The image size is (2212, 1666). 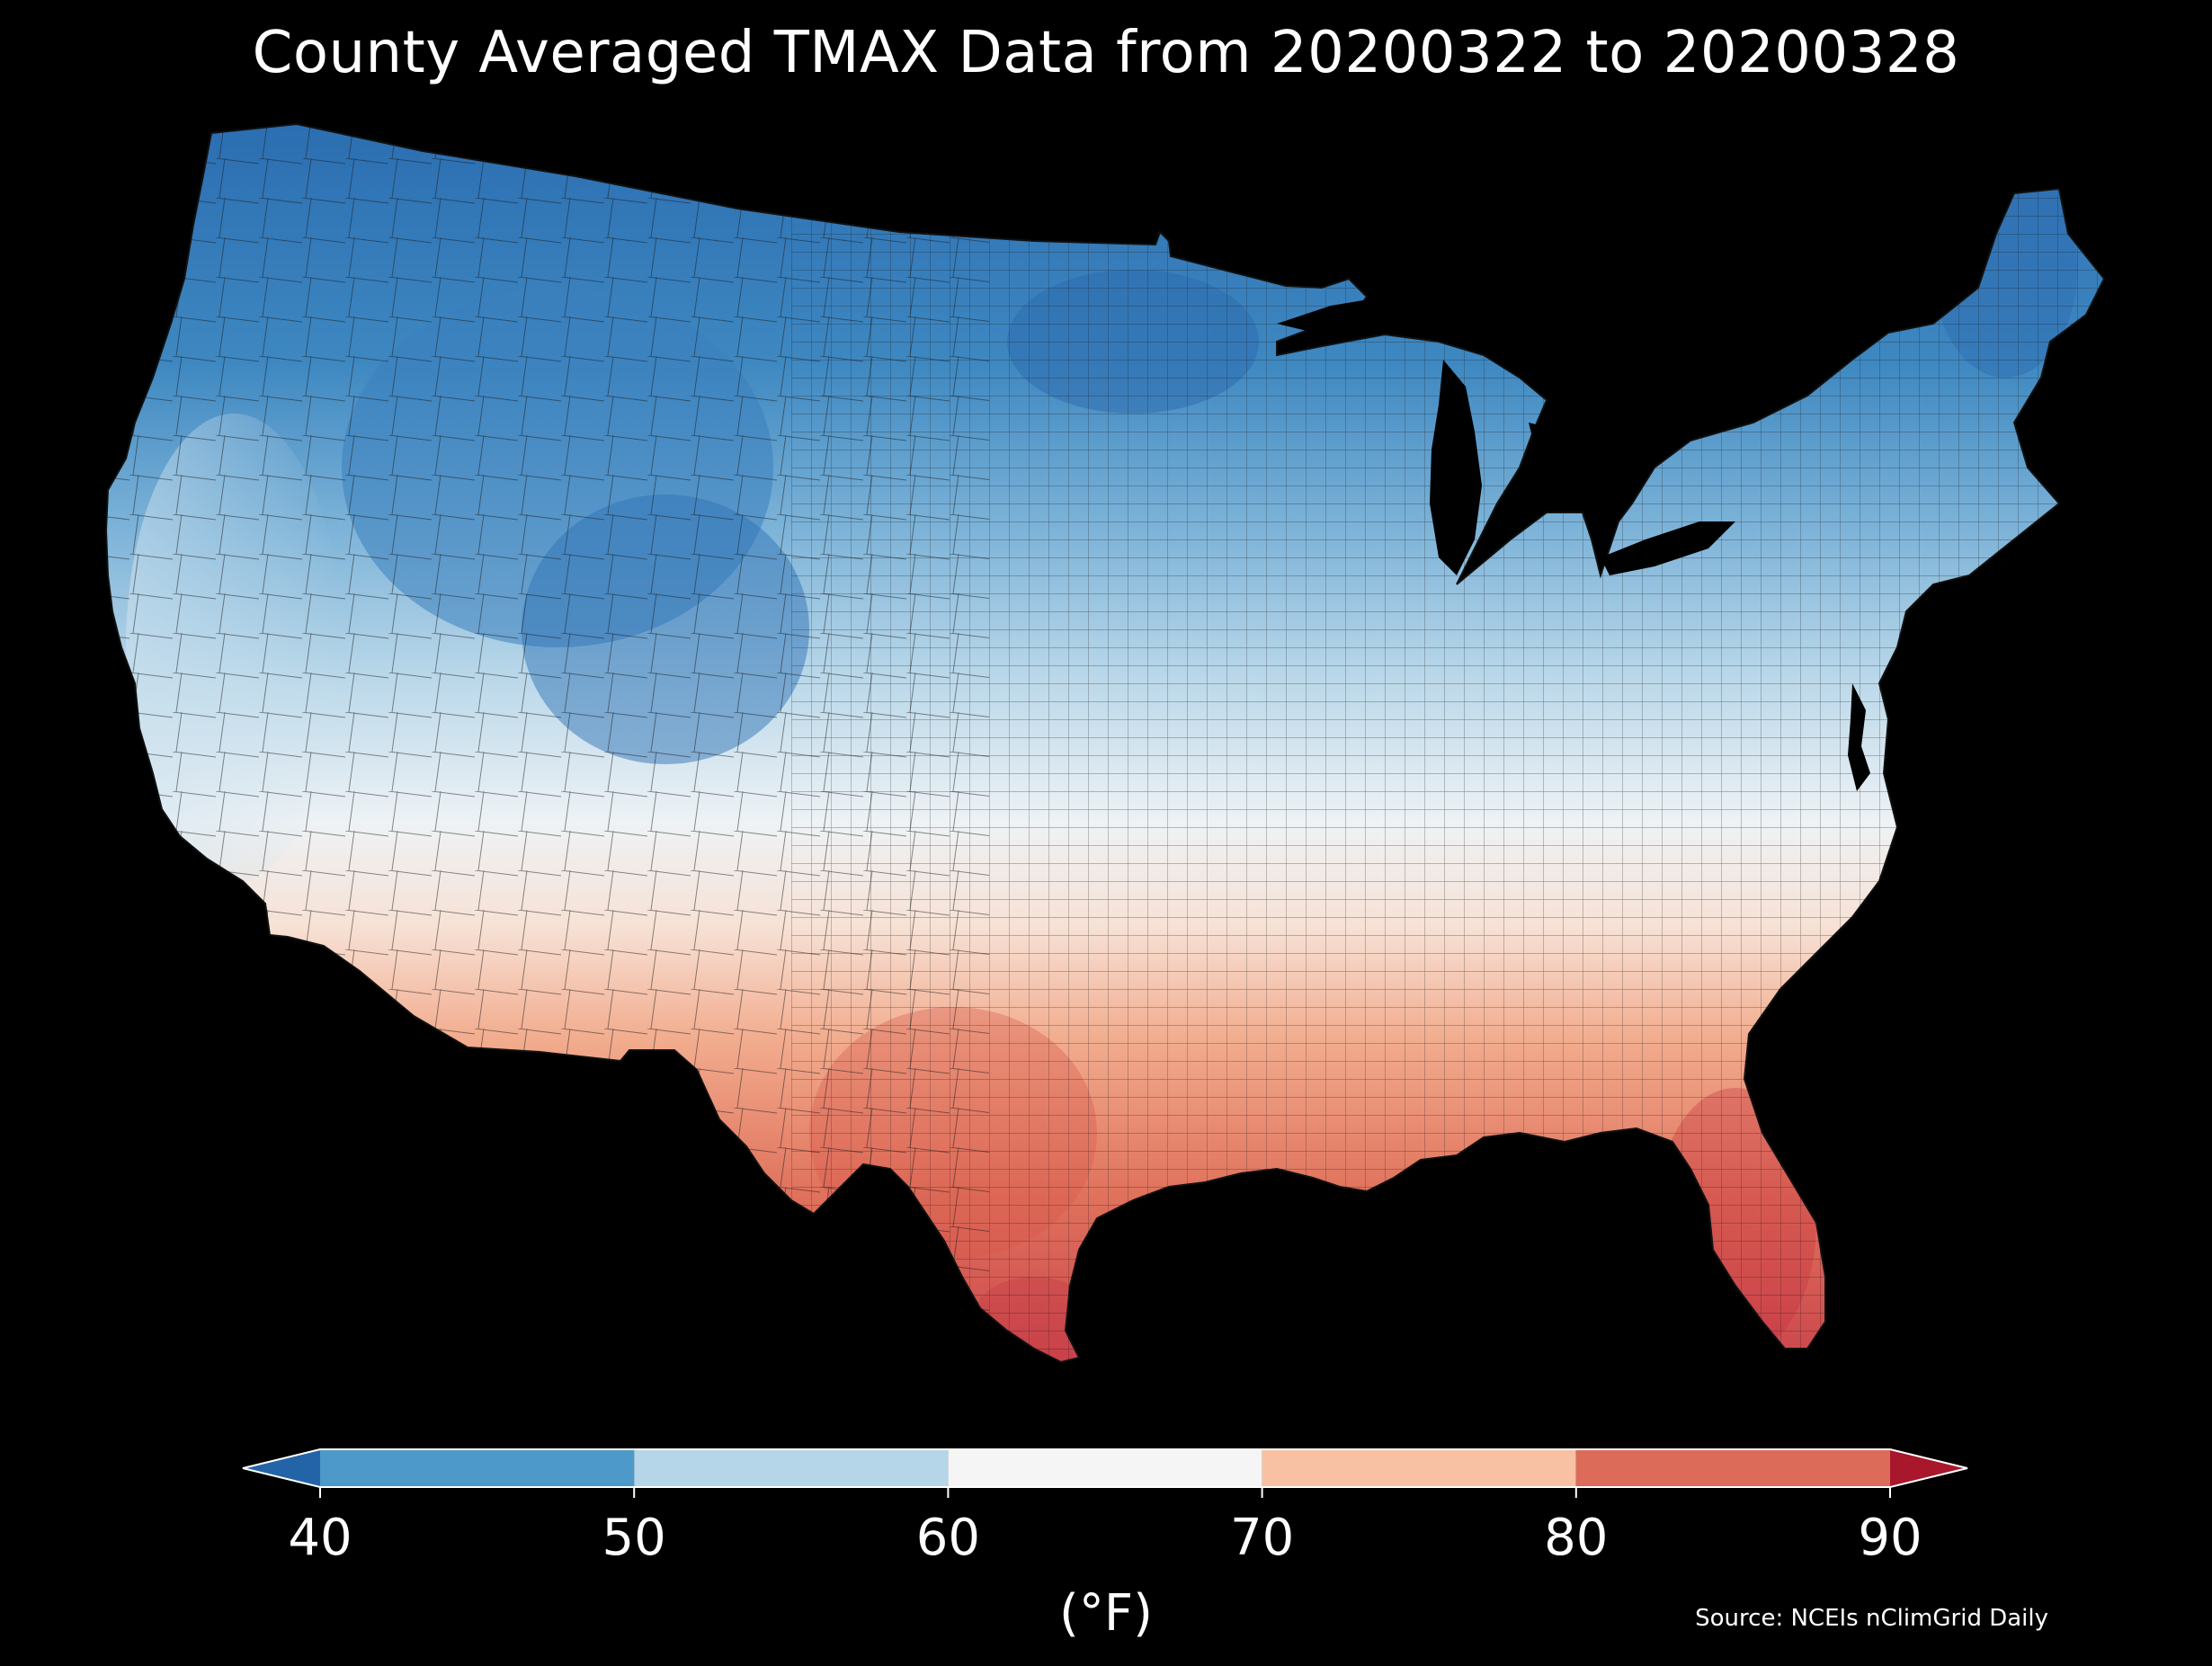 I want to click on colorbar-under-arrow, so click(x=281, y=1468).